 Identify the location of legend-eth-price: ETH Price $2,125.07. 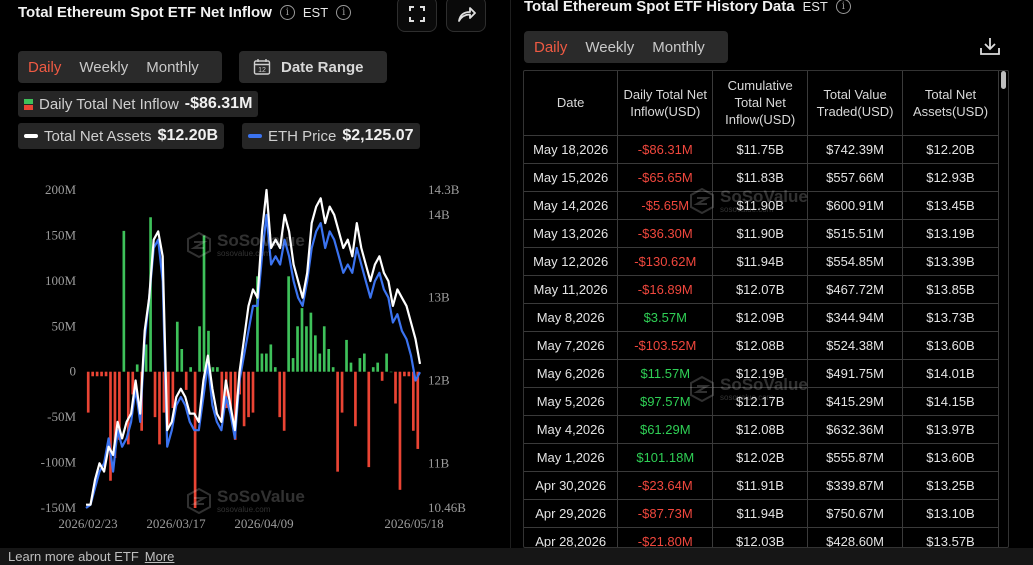
(331, 136).